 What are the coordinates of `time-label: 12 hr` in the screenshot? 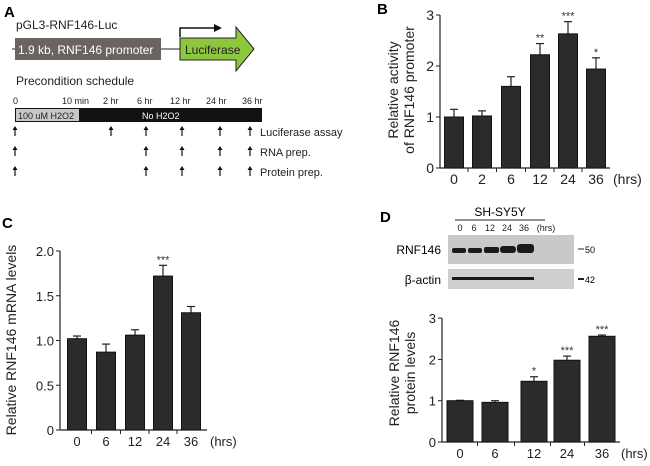 It's located at (180, 101).